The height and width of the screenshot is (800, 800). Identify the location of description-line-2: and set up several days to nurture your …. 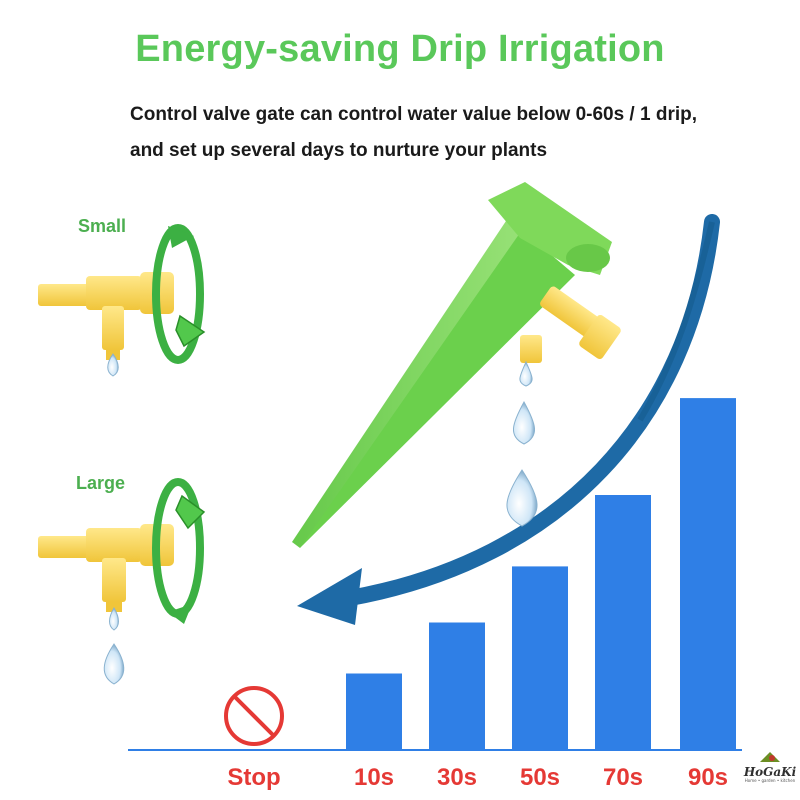
(339, 150).